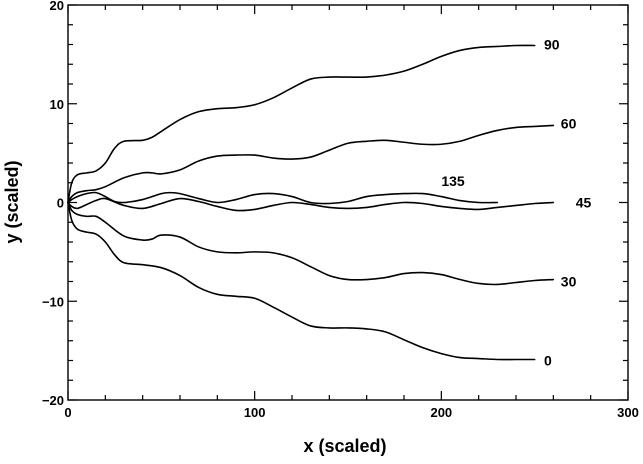 This screenshot has width=643, height=464. I want to click on series-label-45: 45, so click(584, 203).